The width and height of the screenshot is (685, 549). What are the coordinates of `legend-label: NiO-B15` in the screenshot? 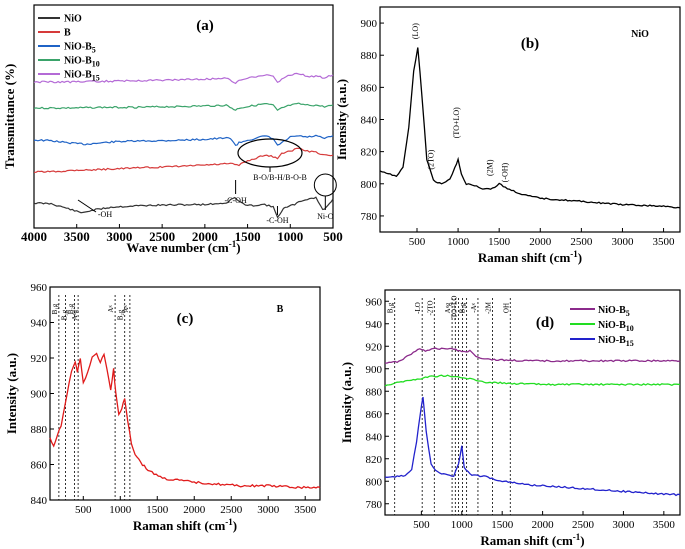 It's located at (616, 341).